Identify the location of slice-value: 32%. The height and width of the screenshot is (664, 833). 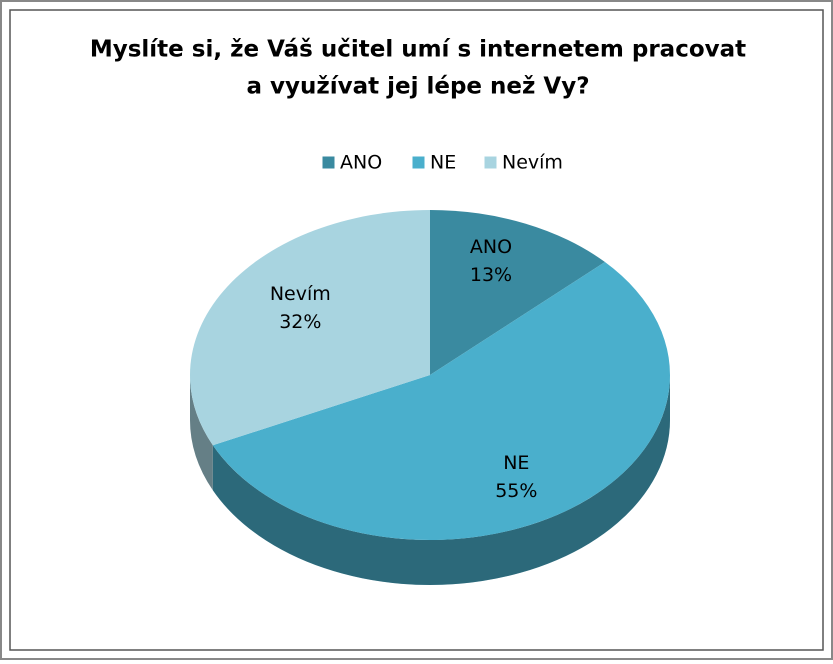
(300, 322).